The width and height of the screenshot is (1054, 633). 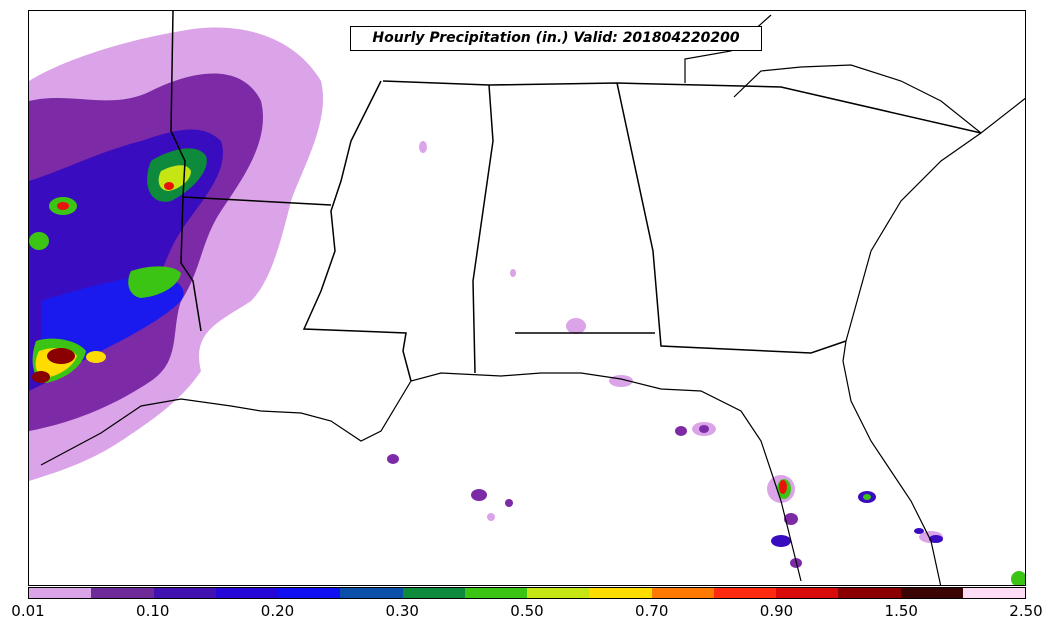 What do you see at coordinates (277, 611) in the screenshot?
I see `colorbar-tick-label: 0.20` at bounding box center [277, 611].